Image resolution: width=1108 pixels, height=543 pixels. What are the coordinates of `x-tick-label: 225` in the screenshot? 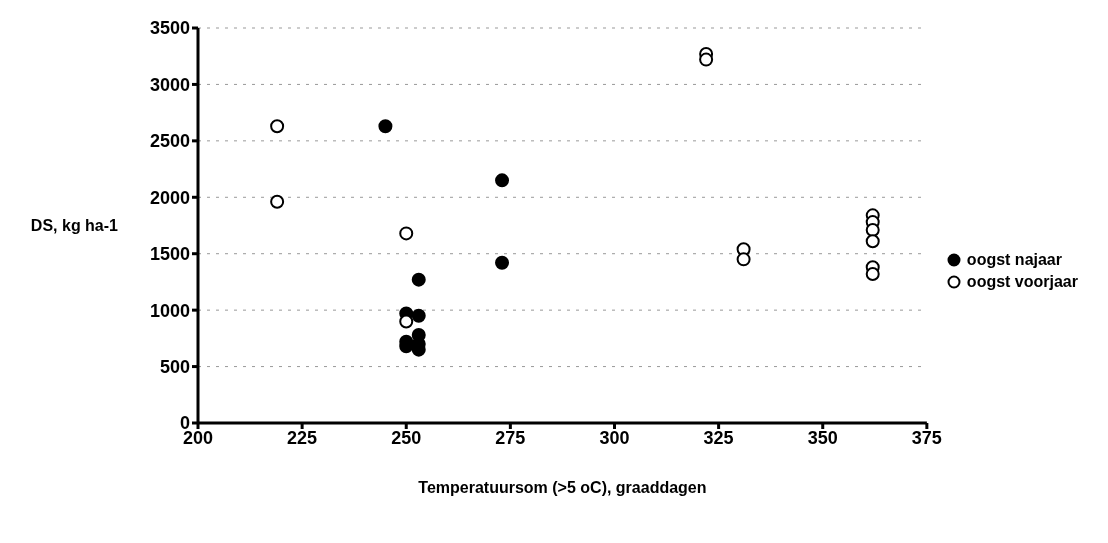 It's located at (302, 437).